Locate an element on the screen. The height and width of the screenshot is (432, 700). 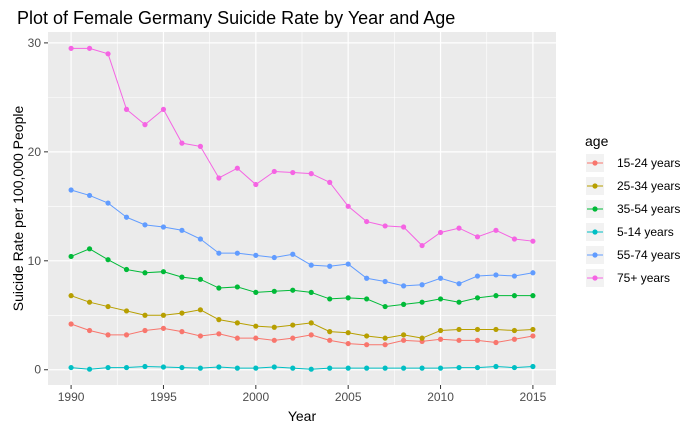
legend-item: 55-74 years is located at coordinates (633, 255).